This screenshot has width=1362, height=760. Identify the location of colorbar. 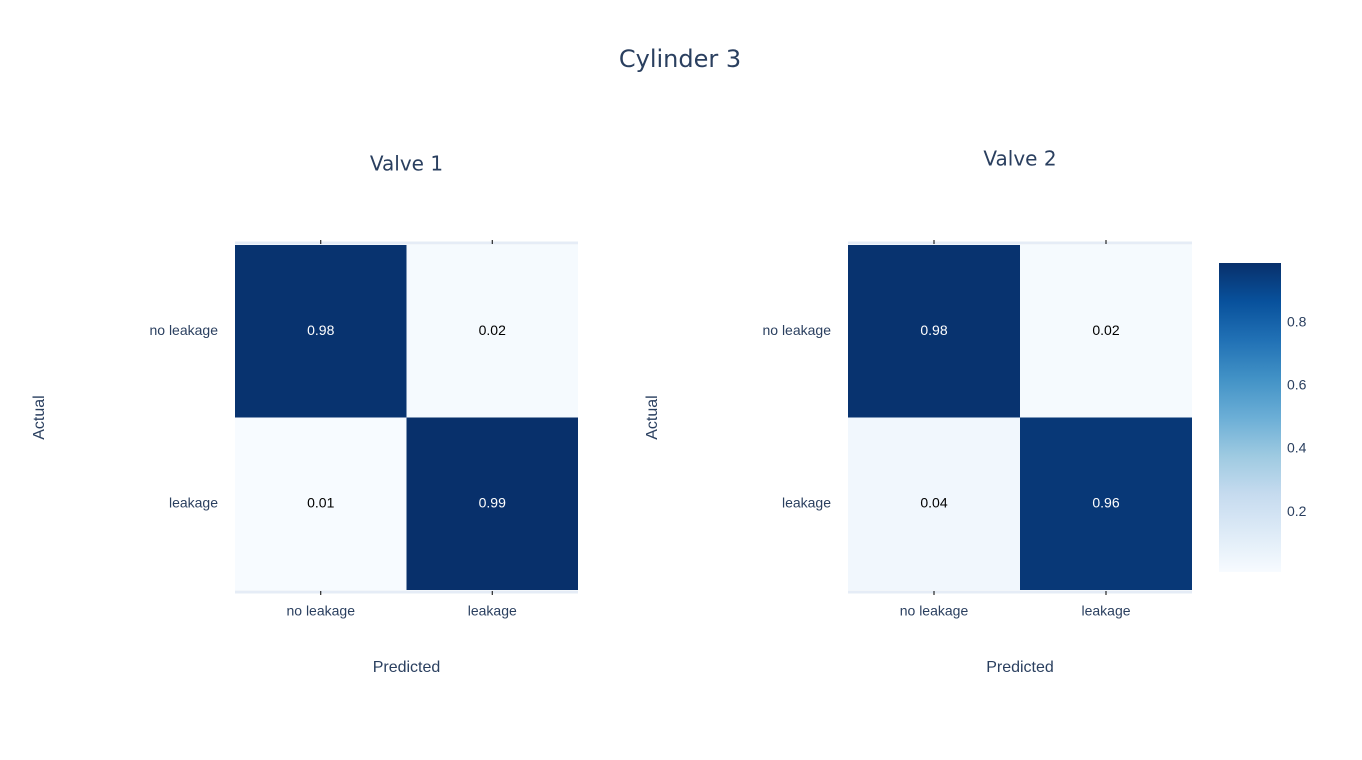
(1250, 417).